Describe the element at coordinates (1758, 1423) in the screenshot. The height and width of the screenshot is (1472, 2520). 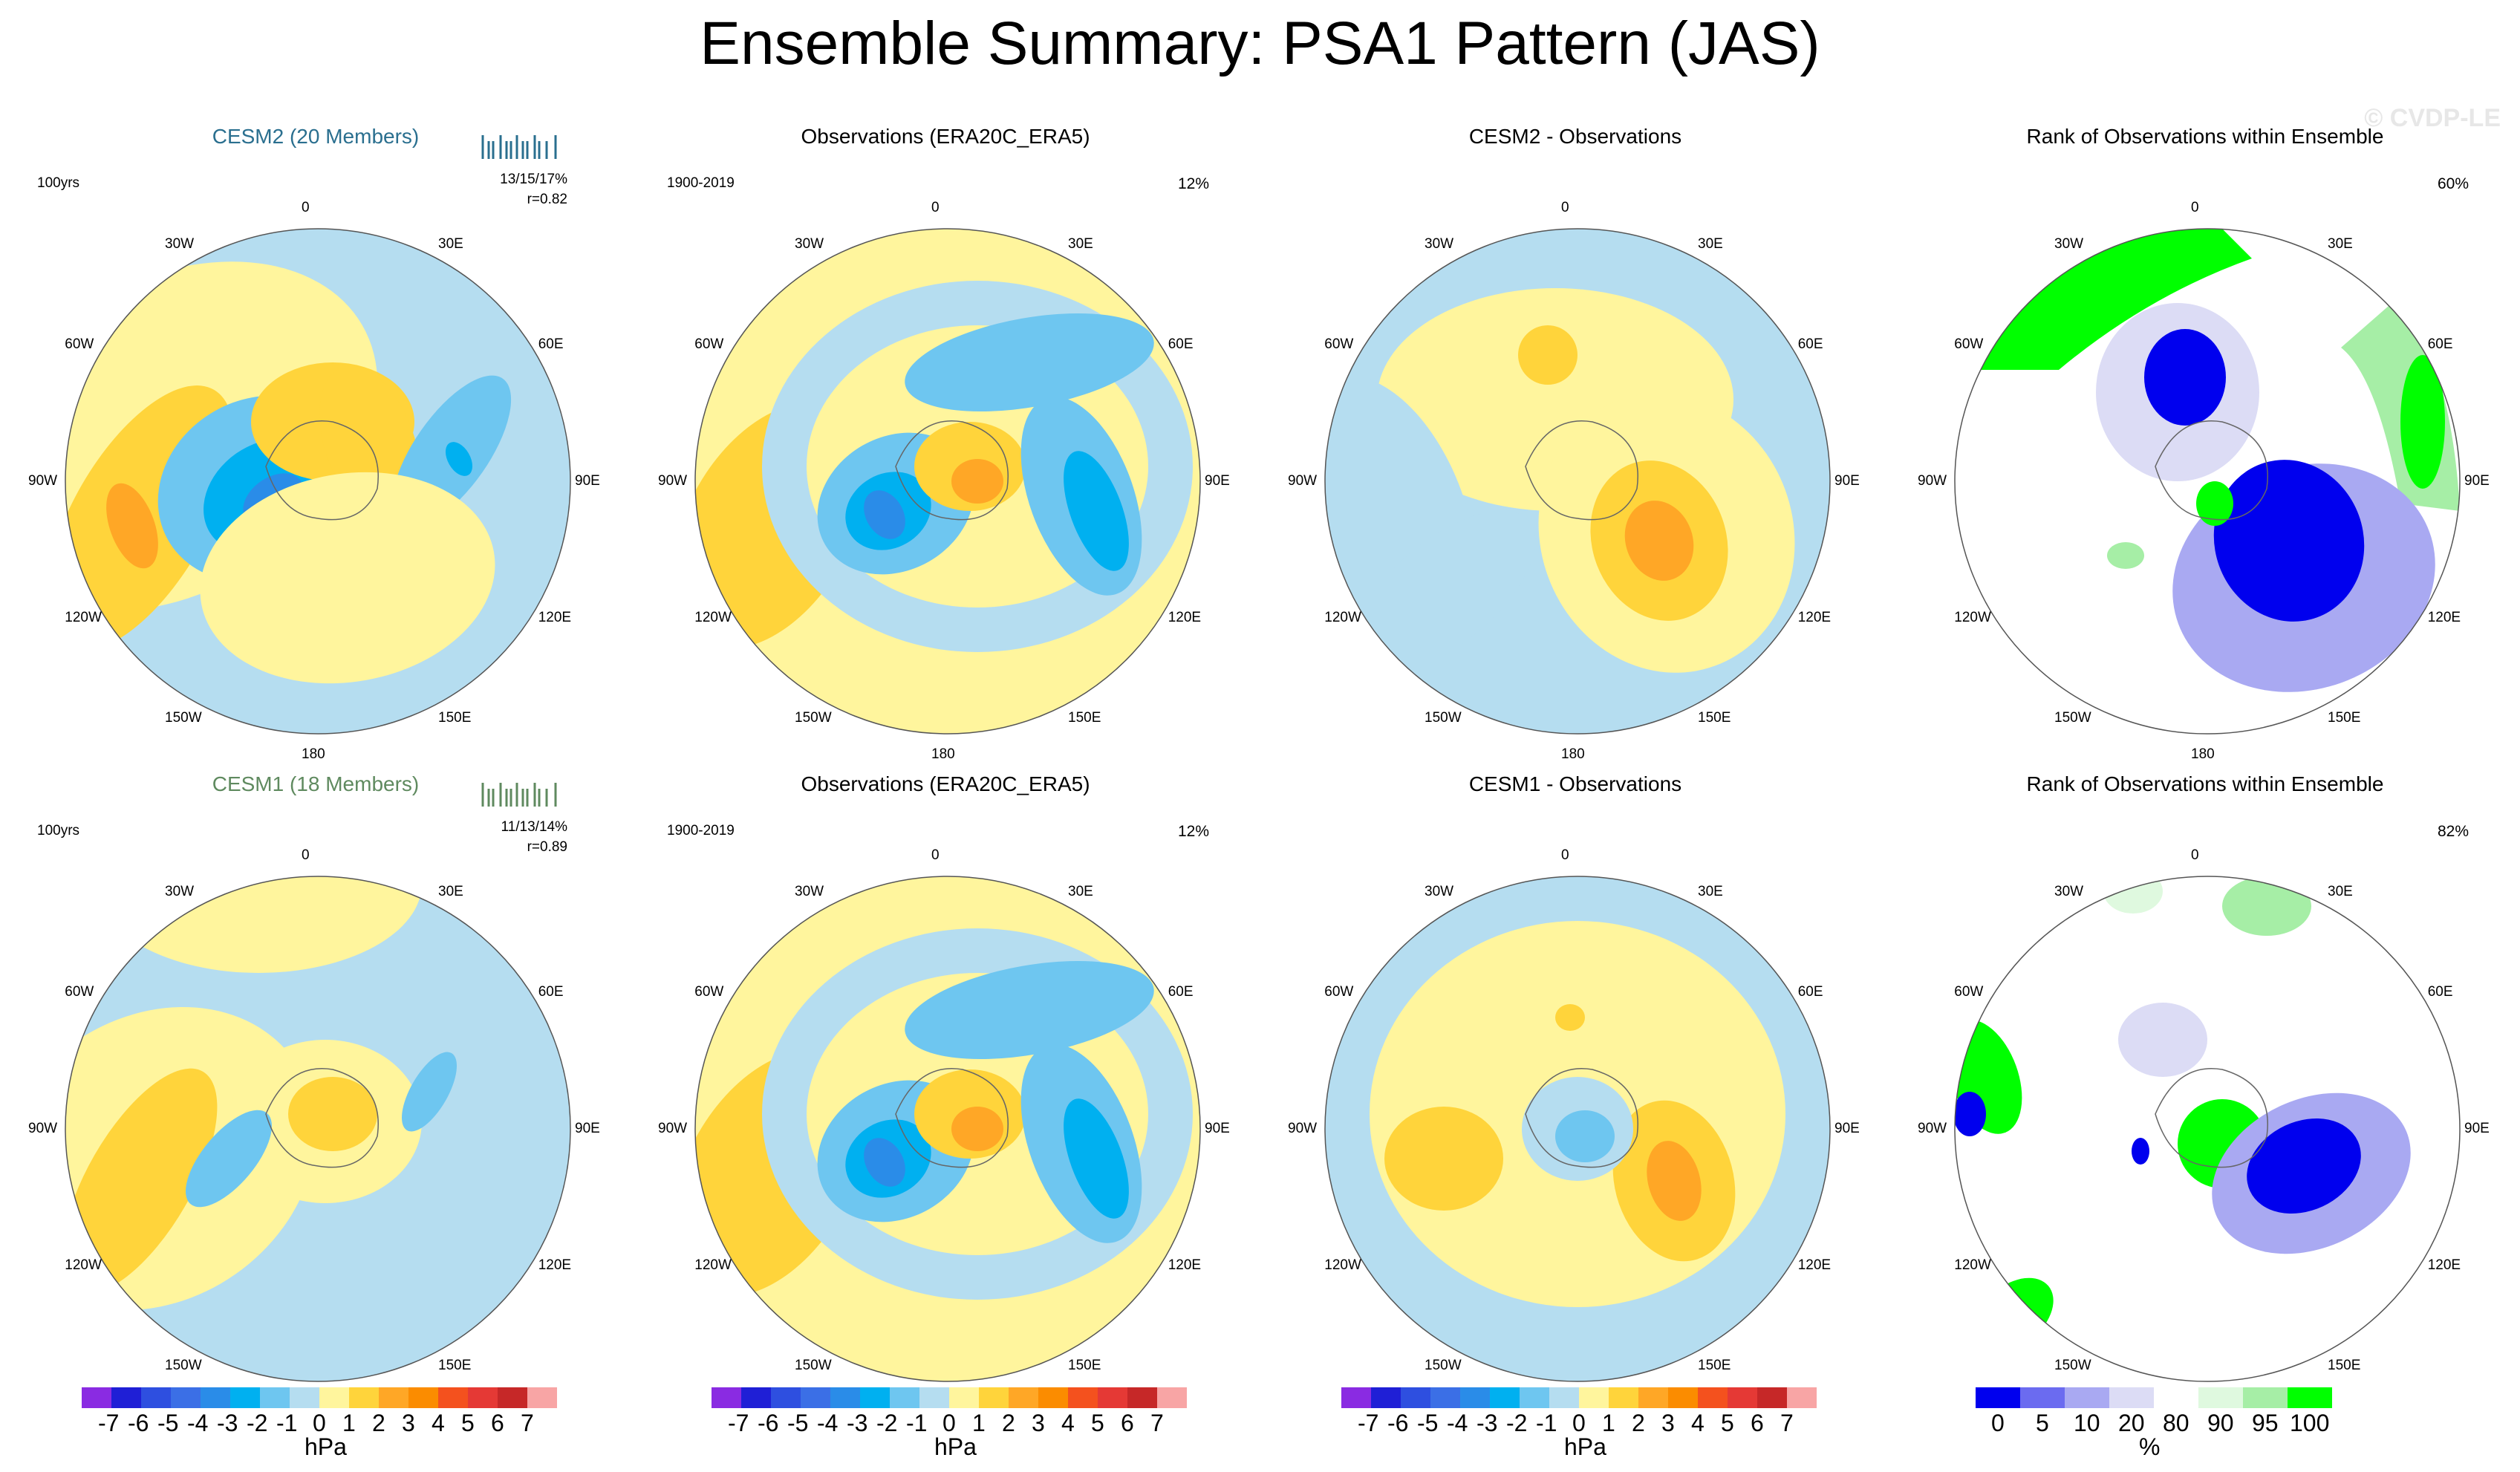
I see `colorbar-tick-label: 6` at that location.